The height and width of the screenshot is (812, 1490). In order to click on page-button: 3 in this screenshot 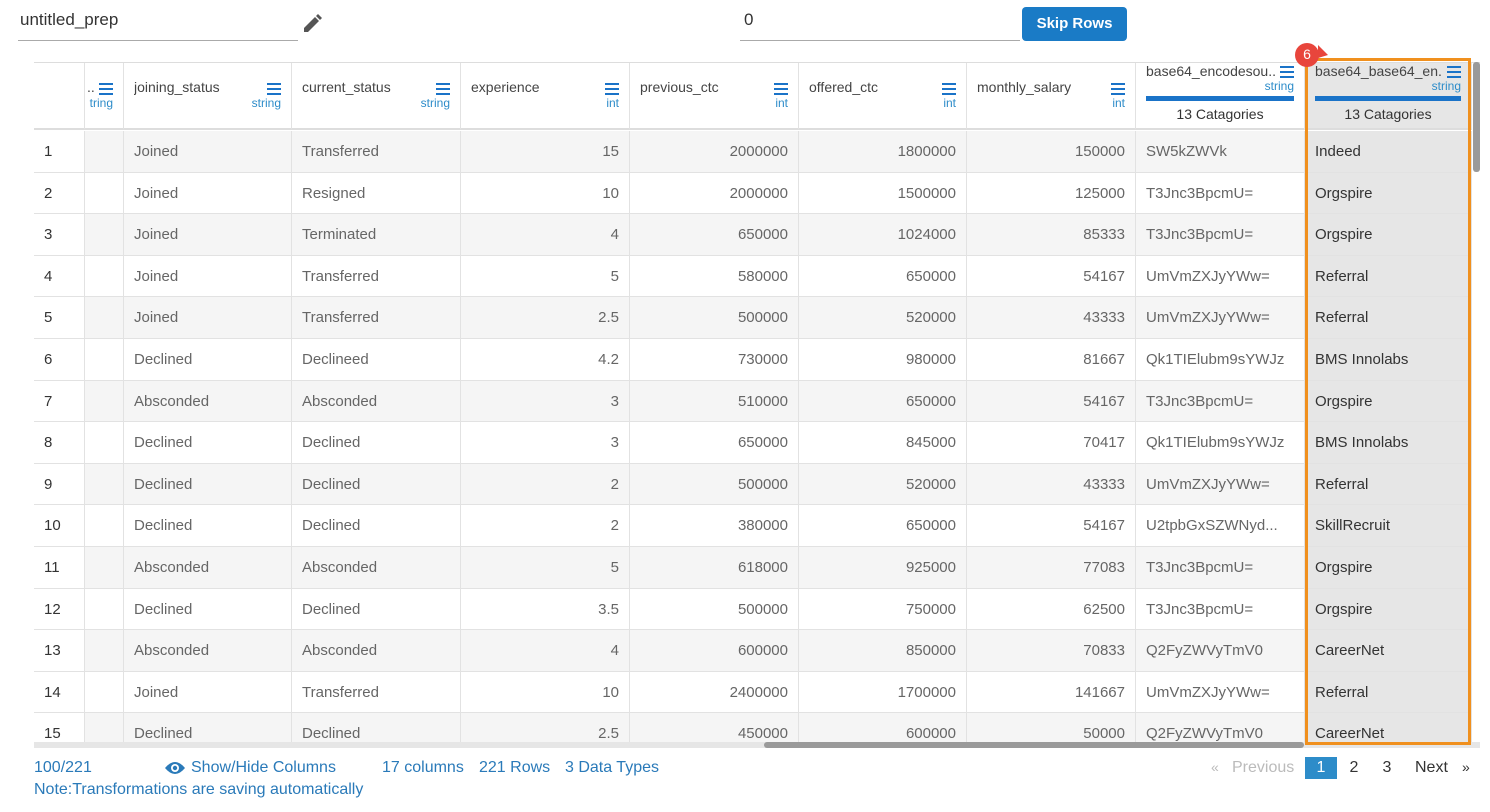, I will do `click(1387, 767)`.